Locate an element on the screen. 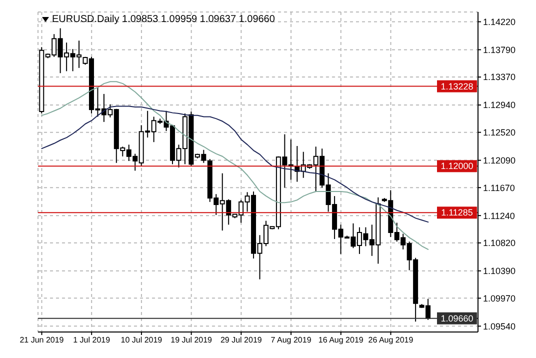 The width and height of the screenshot is (536, 358). y-tick-label: 1.13790 is located at coordinates (499, 49).